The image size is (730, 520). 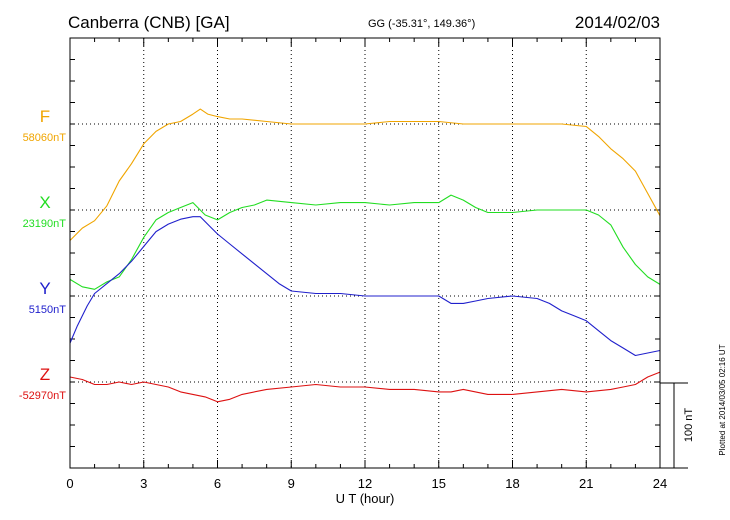 I want to click on series-baseline-y: 5150nT, so click(x=48, y=310).